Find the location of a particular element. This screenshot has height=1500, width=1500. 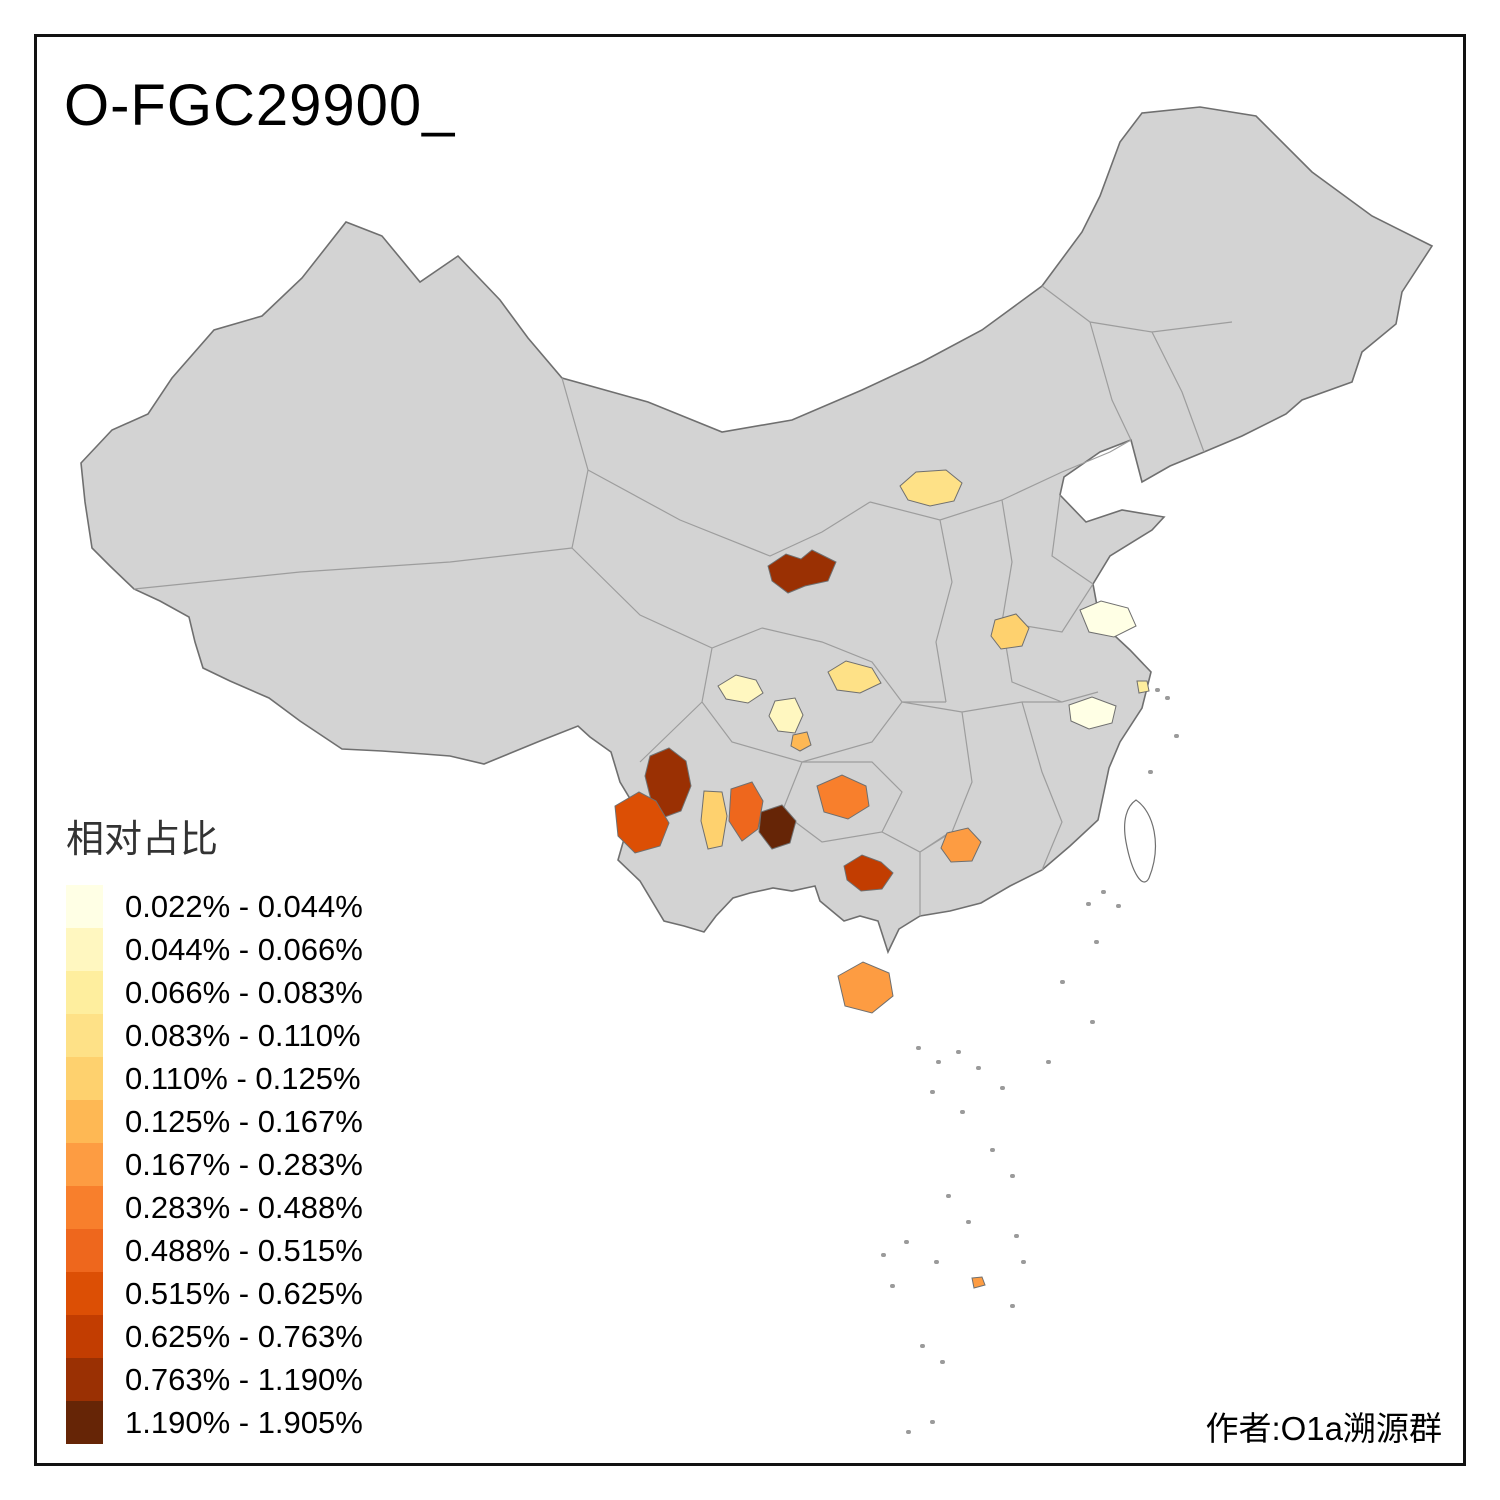

legend-item: 0.283% - 0.488% is located at coordinates (246, 1207).